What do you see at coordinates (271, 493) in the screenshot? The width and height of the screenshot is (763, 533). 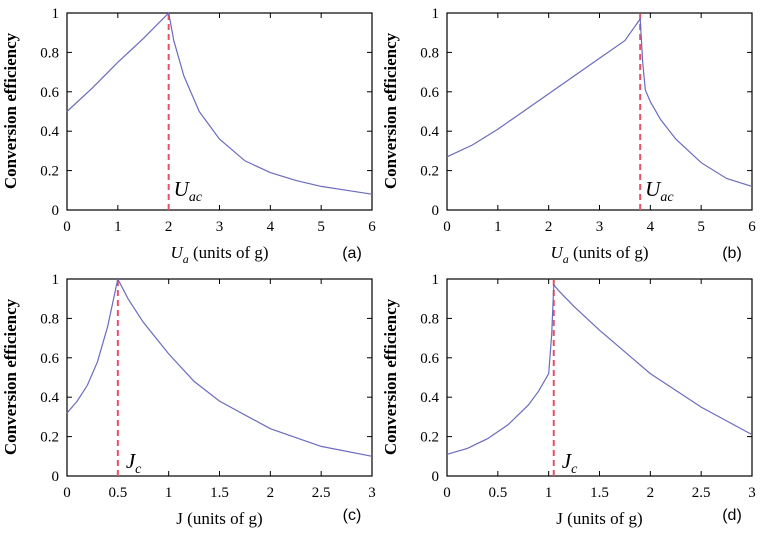 I see `panel-c-xtick-label: 2` at bounding box center [271, 493].